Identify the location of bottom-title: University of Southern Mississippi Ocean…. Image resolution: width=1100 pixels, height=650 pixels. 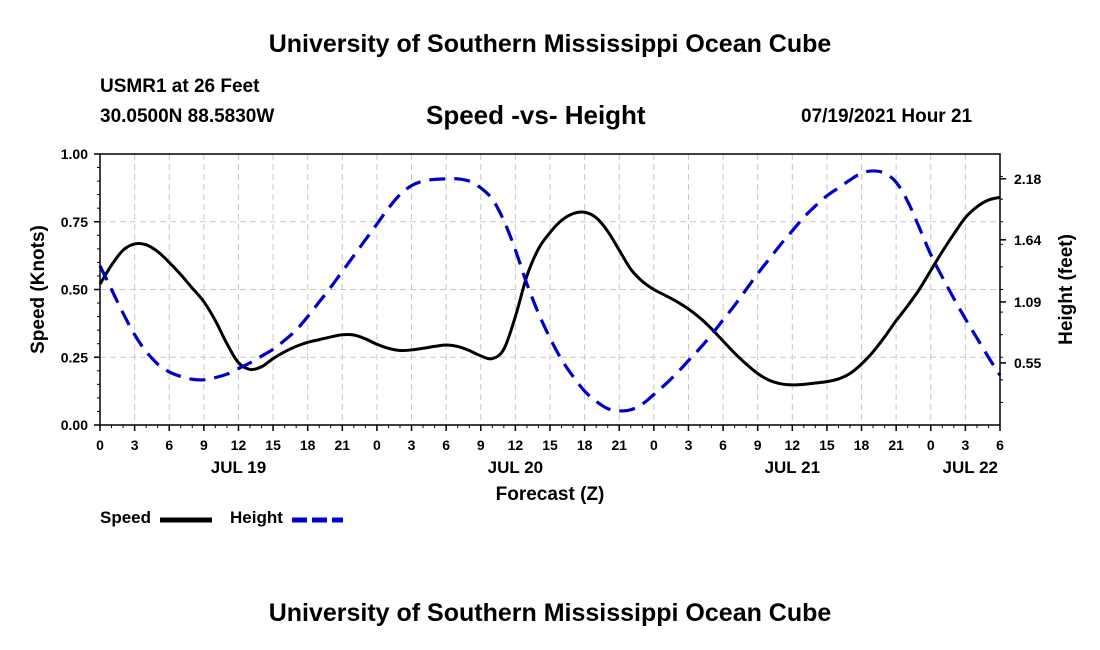
(550, 613).